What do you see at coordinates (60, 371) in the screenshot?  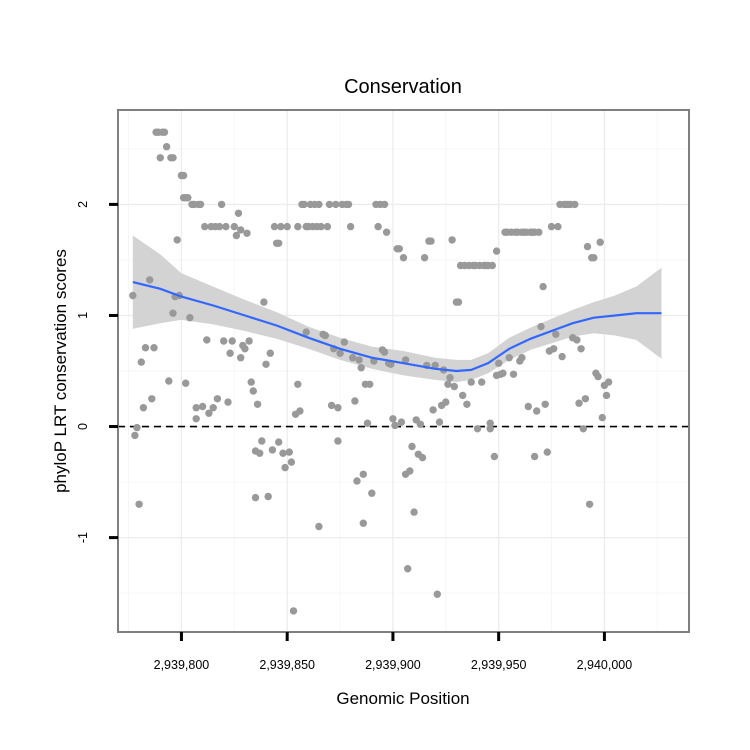 I see `y-axis-title: phyloP LRT conservation scores` at bounding box center [60, 371].